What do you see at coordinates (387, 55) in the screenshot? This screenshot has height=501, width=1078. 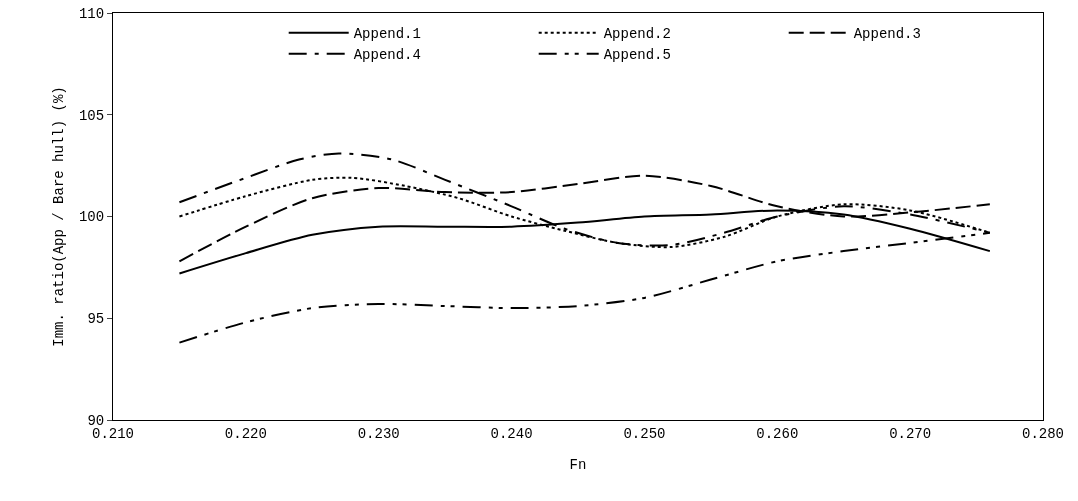 I see `legend-label: Append.4` at bounding box center [387, 55].